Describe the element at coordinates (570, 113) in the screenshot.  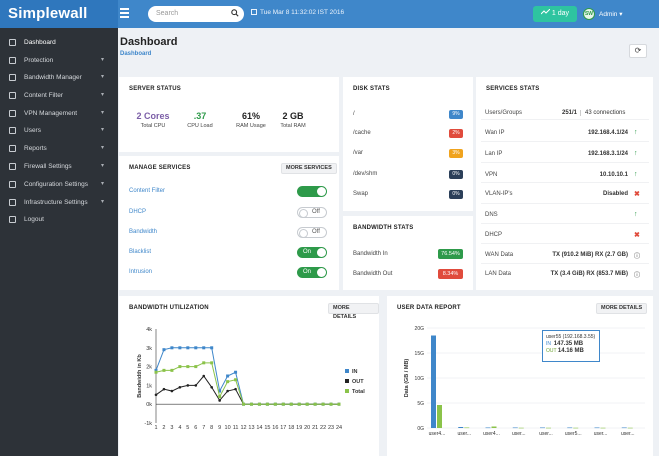
I see `users-groups-value: 251/1` at that location.